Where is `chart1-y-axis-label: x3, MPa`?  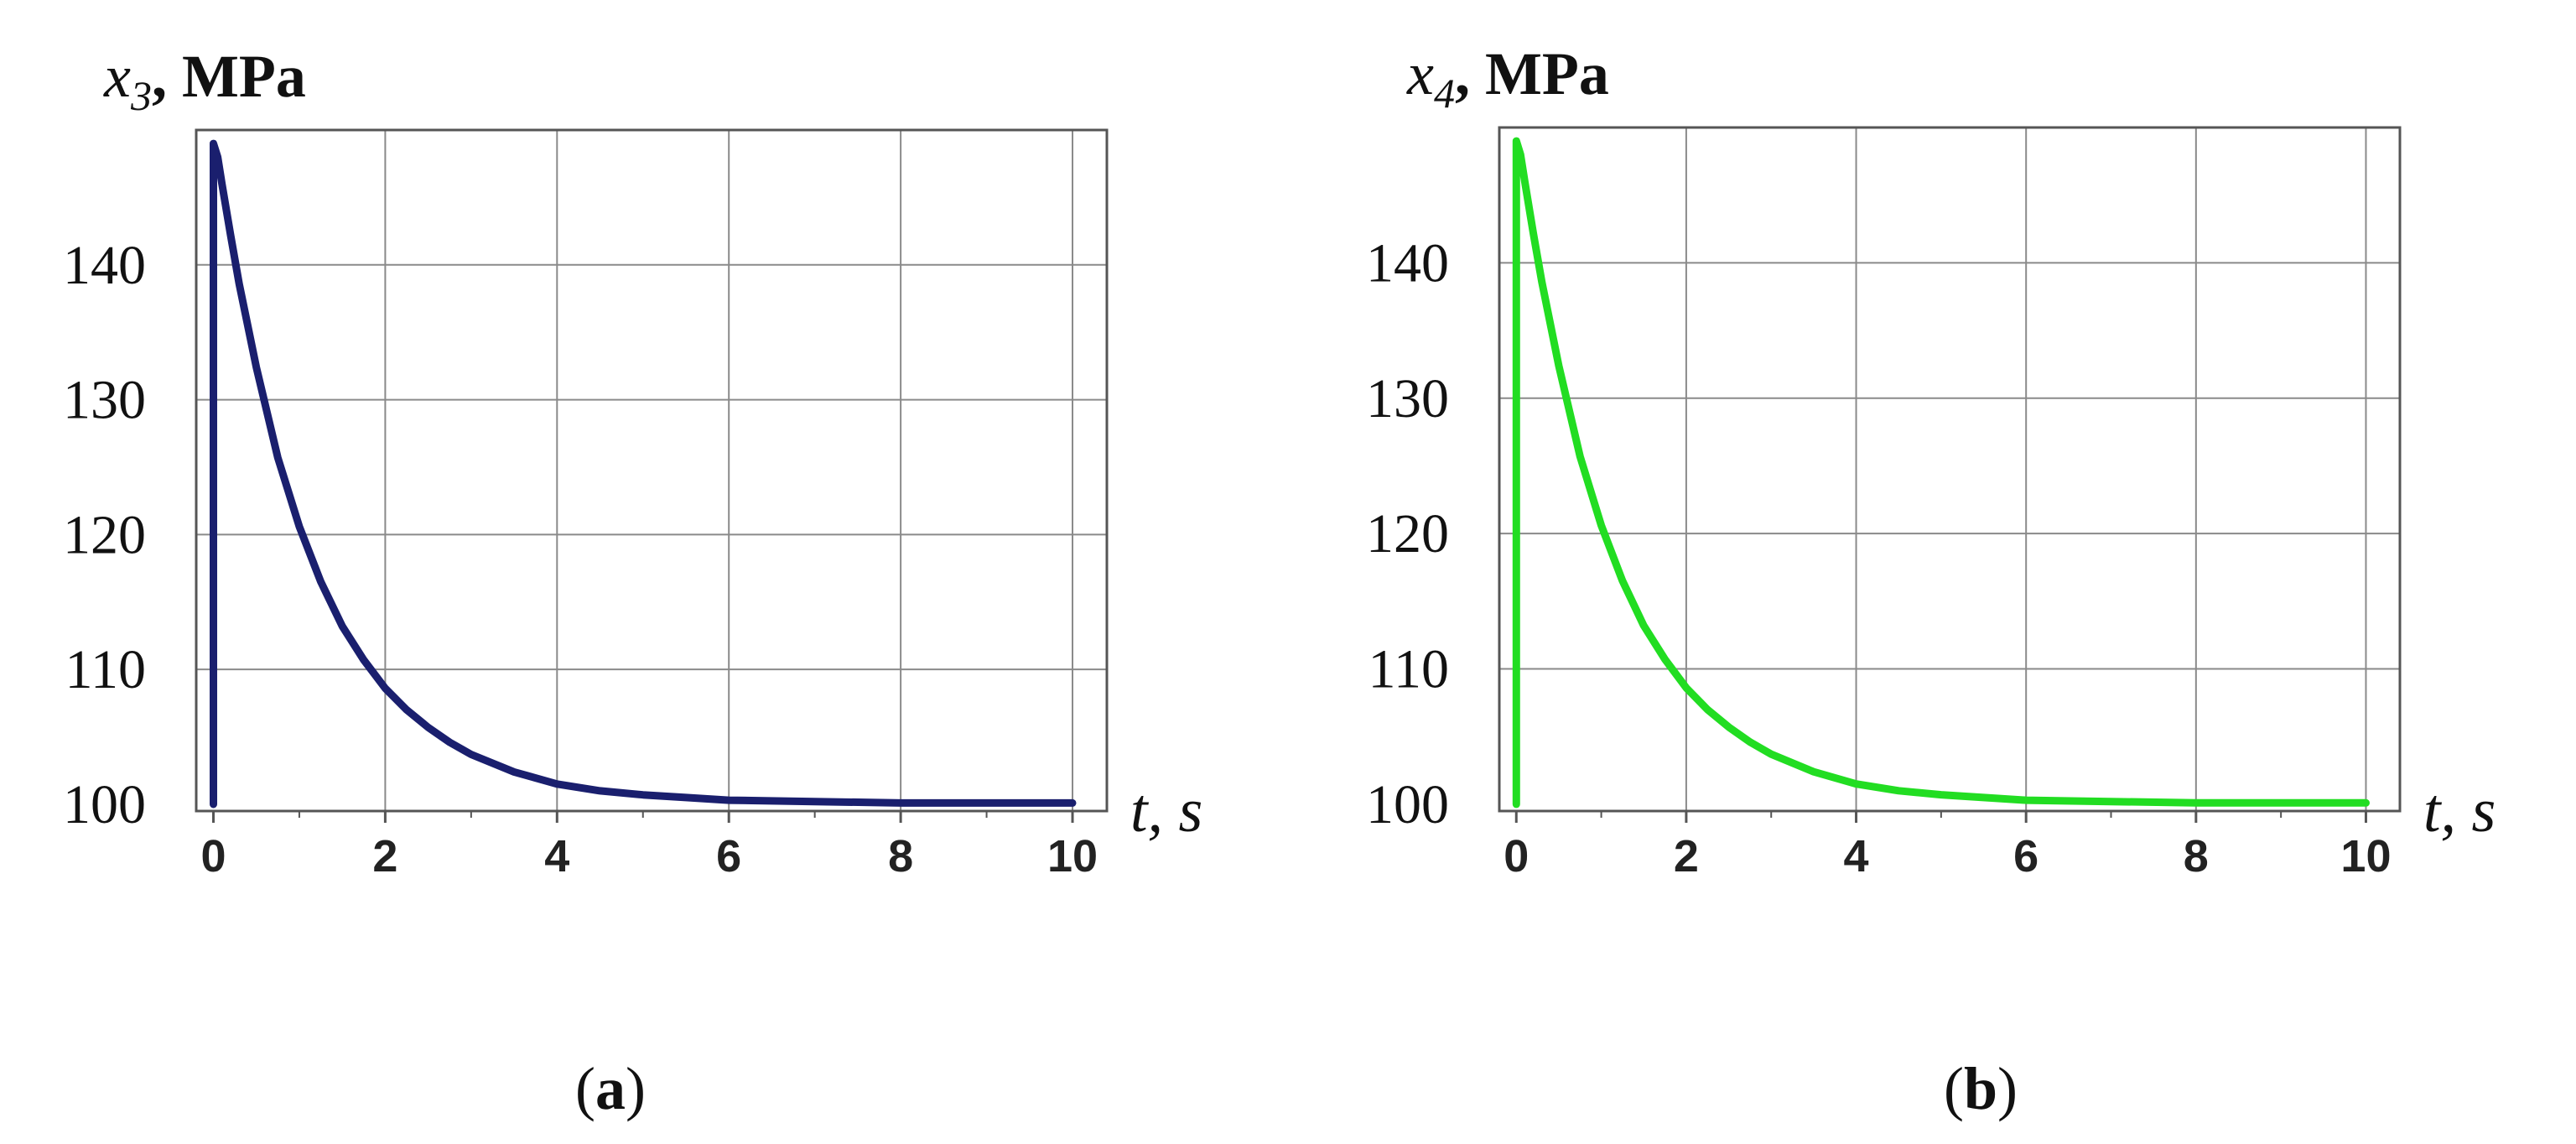
chart1-y-axis-label: x3, MPa is located at coordinates (204, 81).